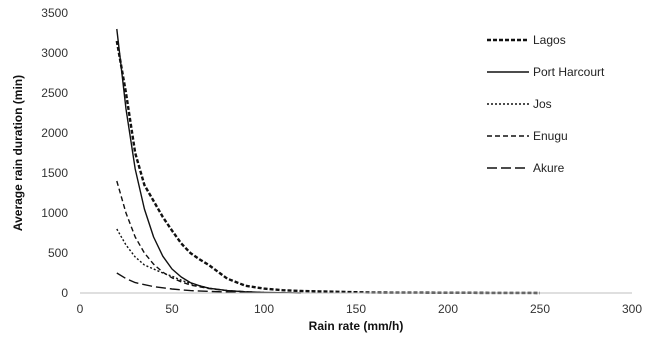 This screenshot has width=656, height=344. Describe the element at coordinates (632, 309) in the screenshot. I see `x-tick-label: 300` at that location.